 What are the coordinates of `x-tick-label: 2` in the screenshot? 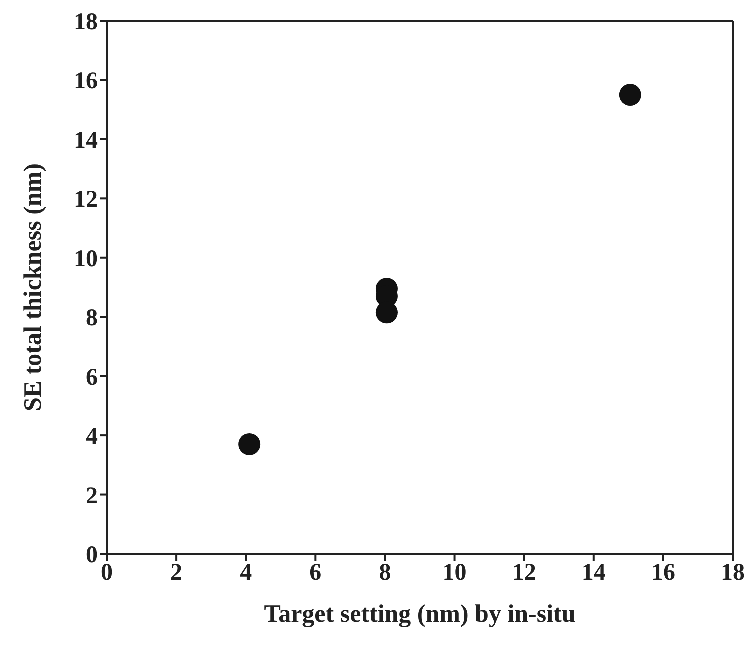 It's located at (176, 573).